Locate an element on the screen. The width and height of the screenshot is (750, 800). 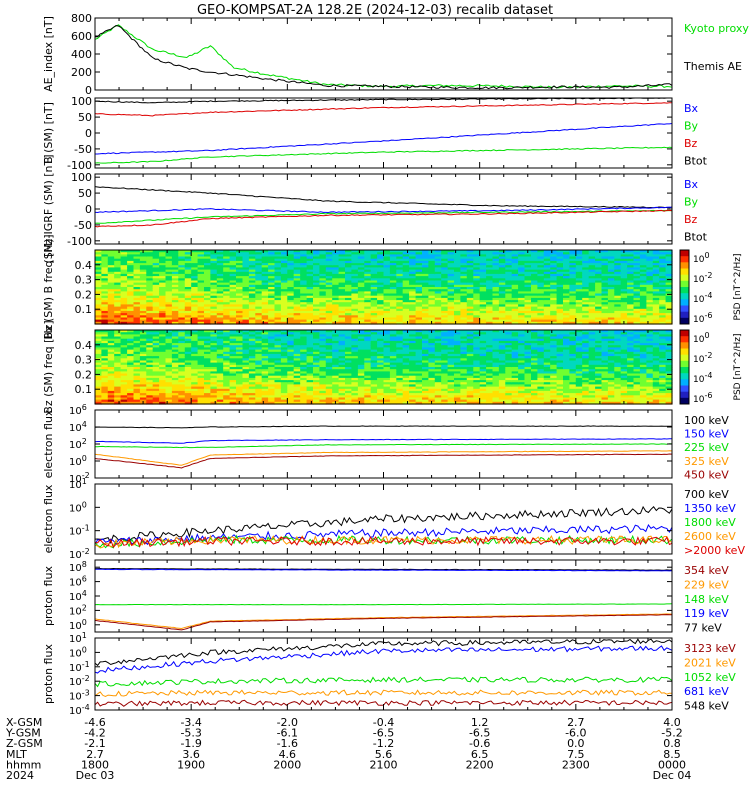
panel-frame is located at coordinates (383, 54).